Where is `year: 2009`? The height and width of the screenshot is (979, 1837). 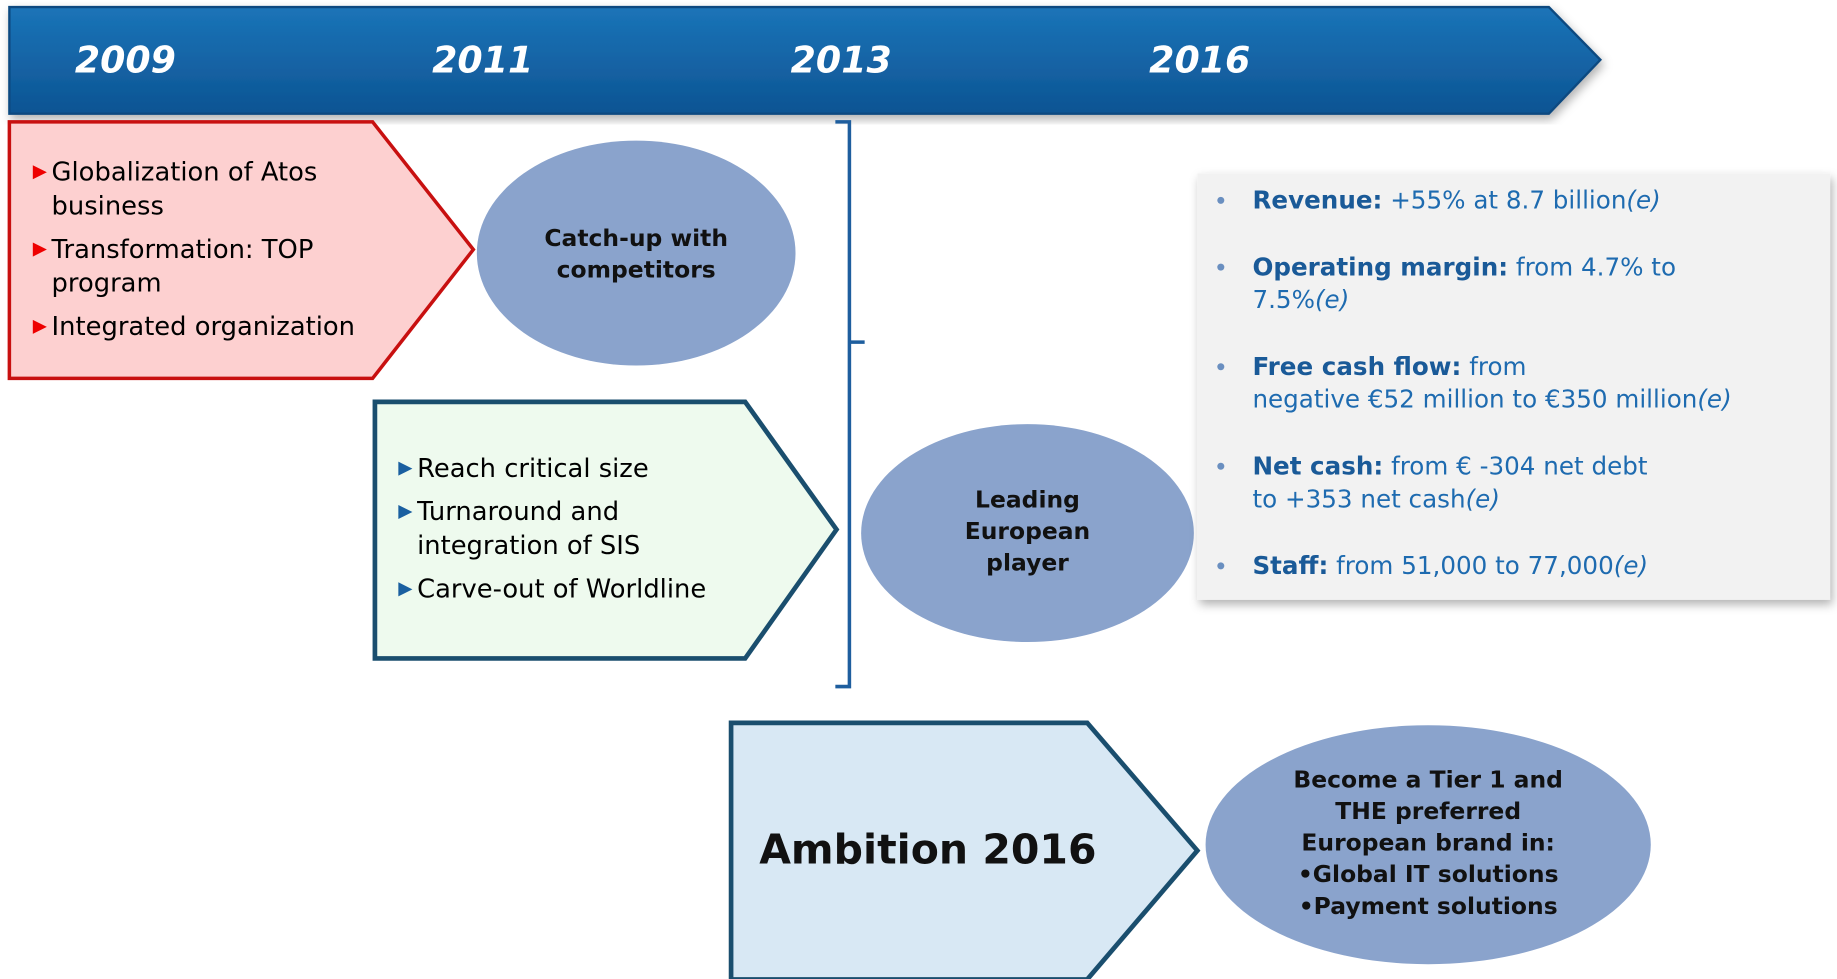
year: 2009 is located at coordinates (125, 61).